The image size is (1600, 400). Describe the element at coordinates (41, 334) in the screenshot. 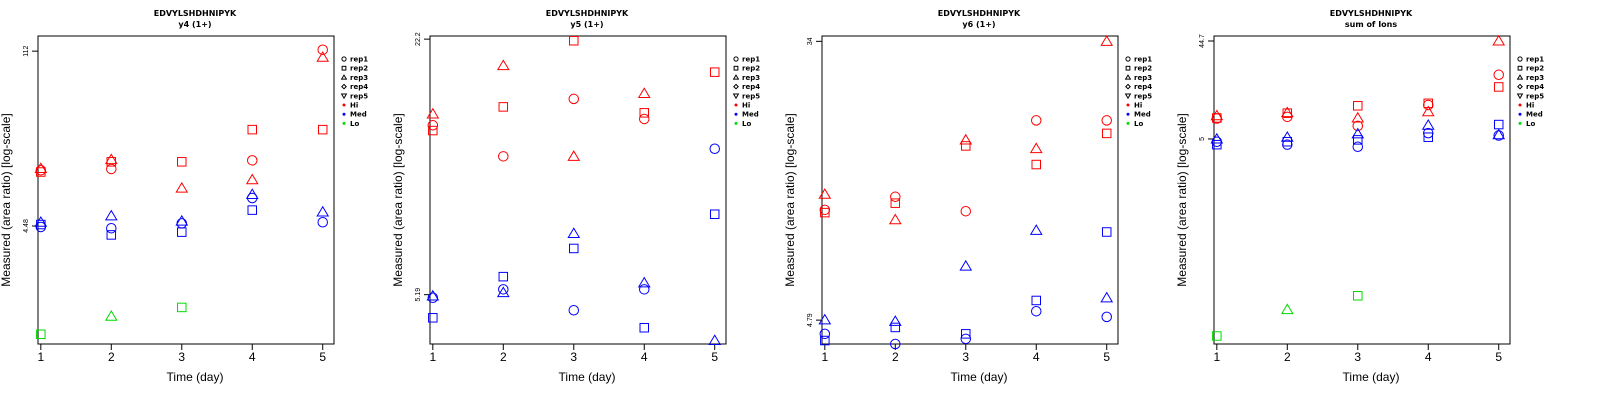

I see `data-point-lo-rep2-day1` at that location.